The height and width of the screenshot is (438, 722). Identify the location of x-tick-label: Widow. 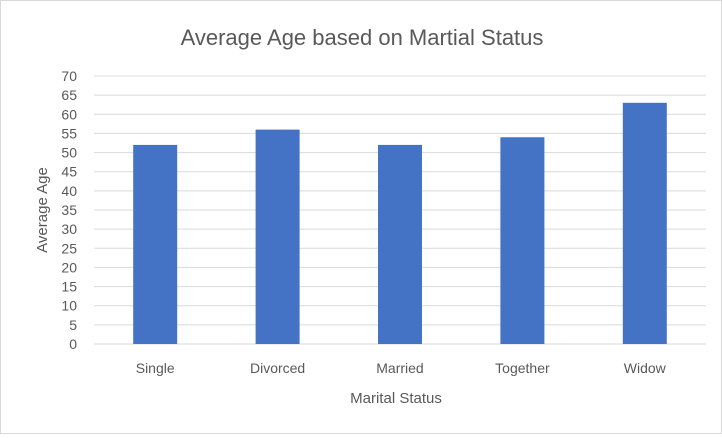
(645, 368).